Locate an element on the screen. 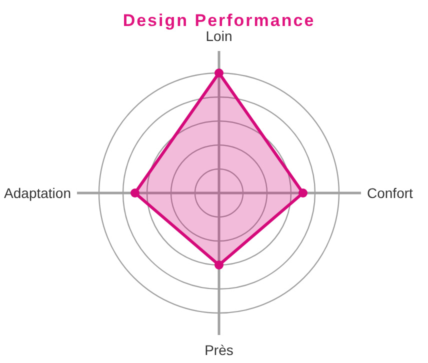 Image resolution: width=428 pixels, height=363 pixels. chart-title: Design Performance is located at coordinates (219, 20).